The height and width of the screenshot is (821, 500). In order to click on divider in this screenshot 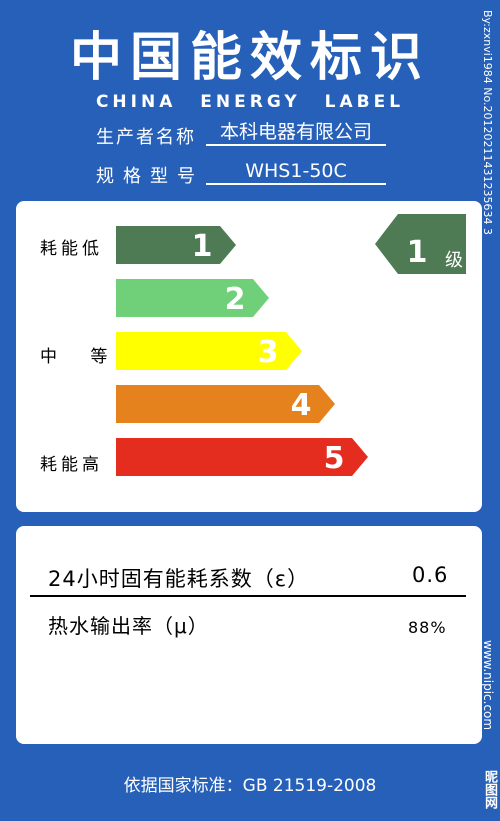, I will do `click(248, 596)`.